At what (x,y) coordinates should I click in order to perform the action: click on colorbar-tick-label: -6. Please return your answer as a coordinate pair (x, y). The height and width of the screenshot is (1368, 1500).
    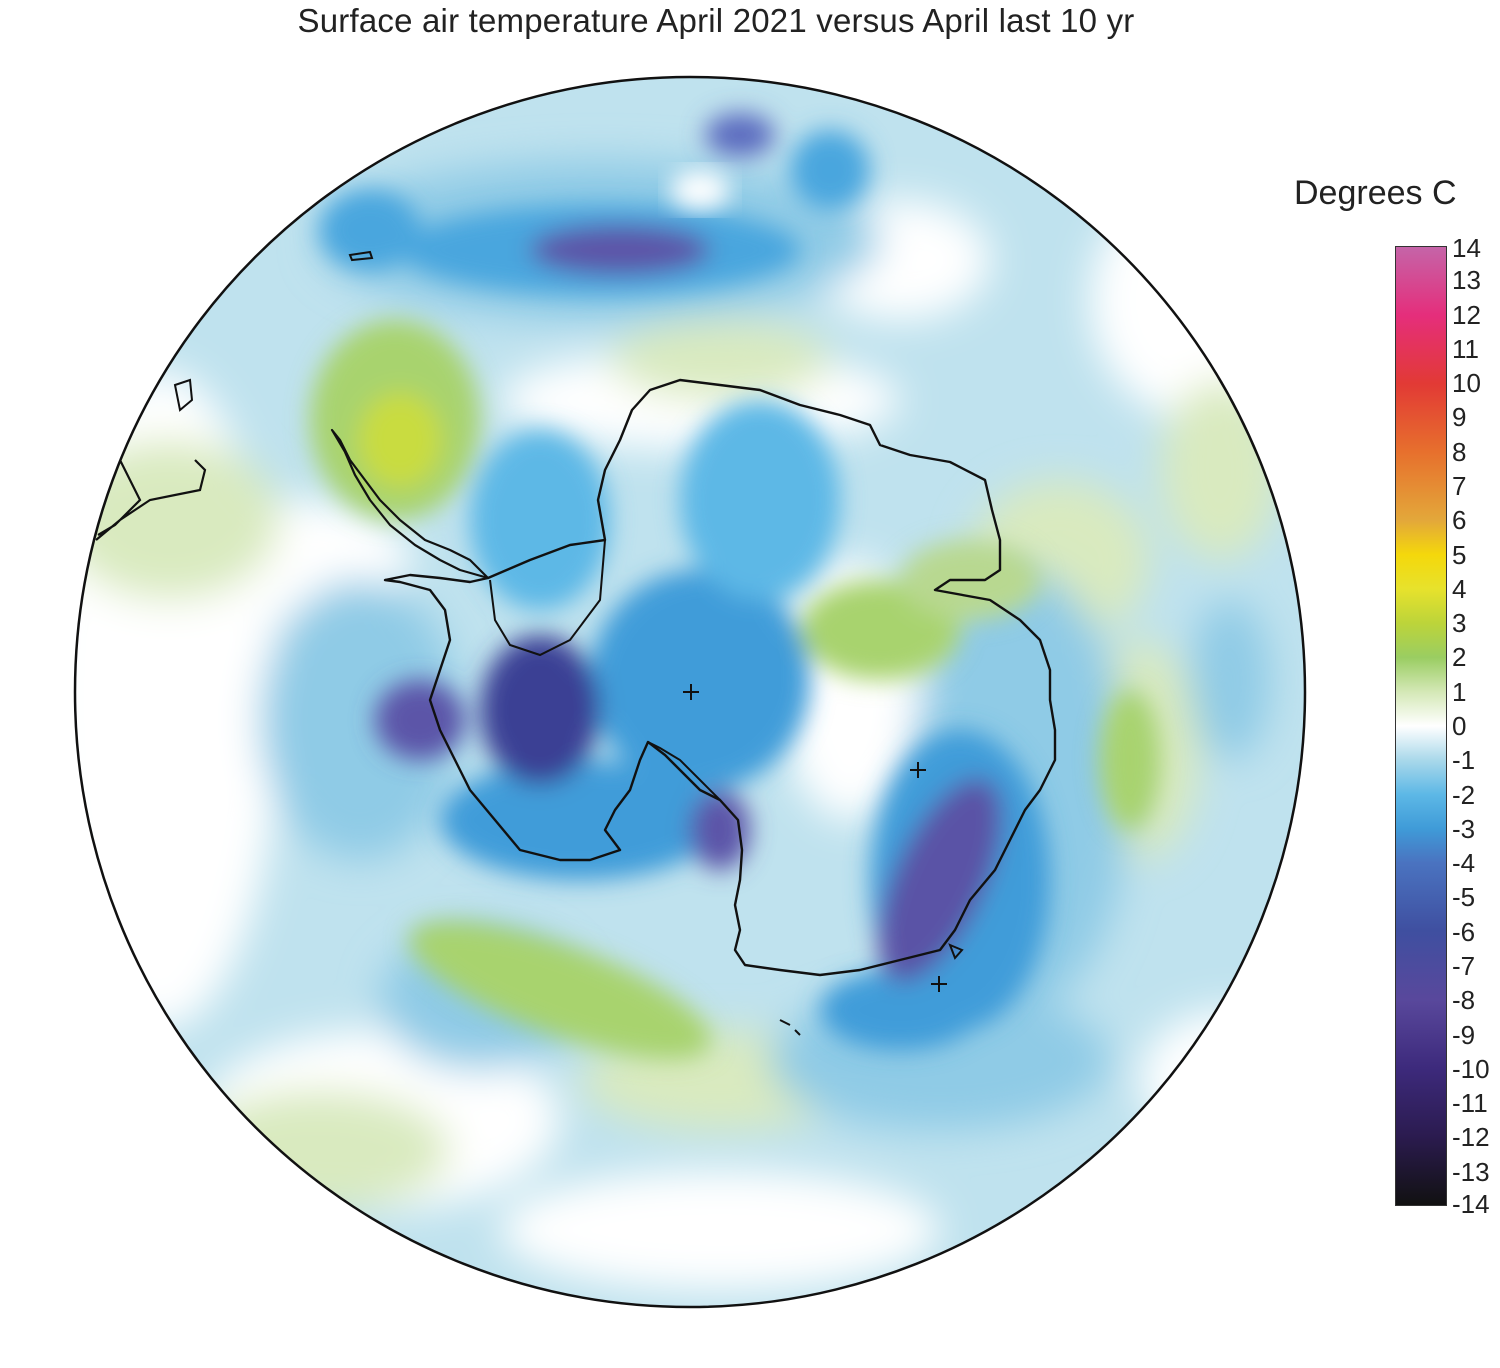
    Looking at the image, I should click on (1464, 931).